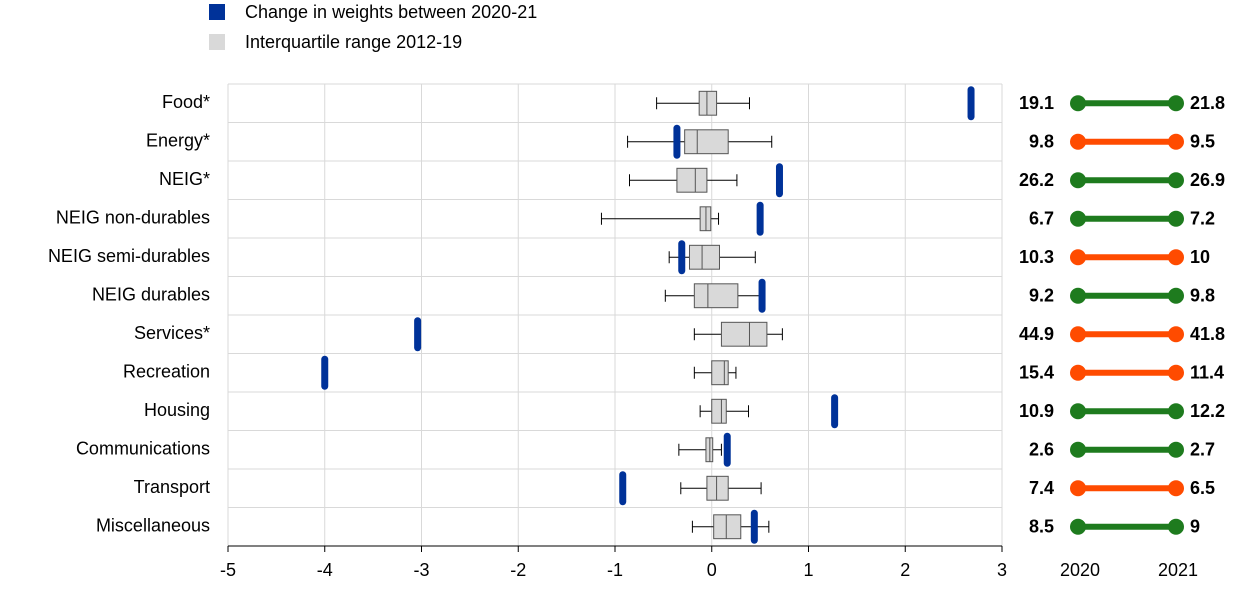 This screenshot has width=1240, height=592. Describe the element at coordinates (1036, 257) in the screenshot. I see `value-label: 10.3` at that location.